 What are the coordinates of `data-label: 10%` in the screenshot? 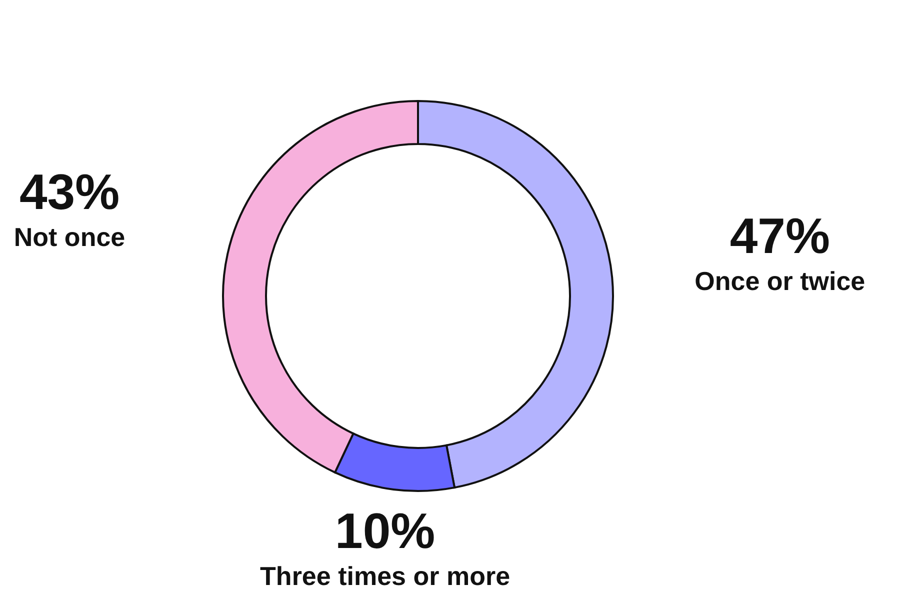 It's located at (385, 530).